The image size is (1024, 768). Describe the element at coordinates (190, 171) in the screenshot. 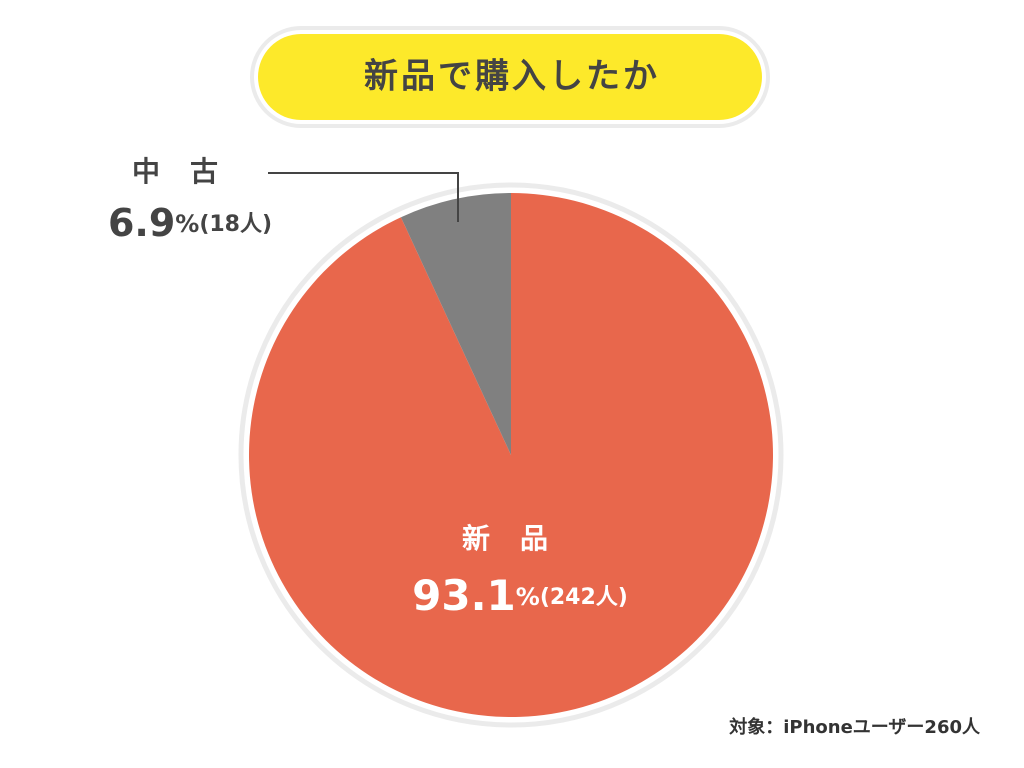

I see `slice-label: 中古` at that location.